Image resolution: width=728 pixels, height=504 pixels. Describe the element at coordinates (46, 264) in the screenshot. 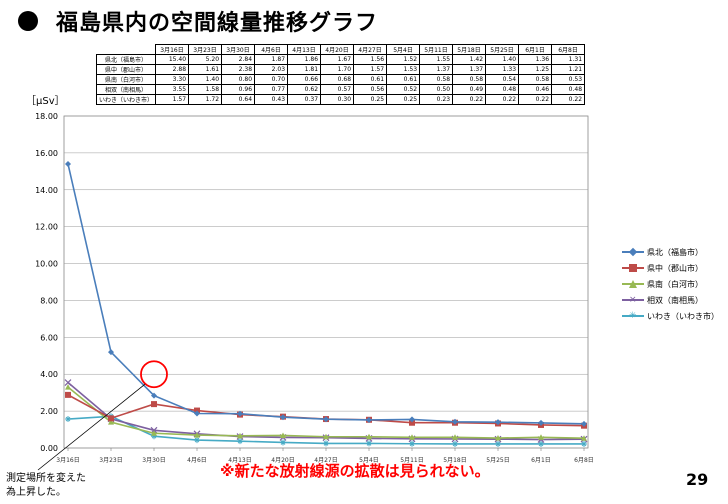

I see `y-tick-label: 10.00` at that location.